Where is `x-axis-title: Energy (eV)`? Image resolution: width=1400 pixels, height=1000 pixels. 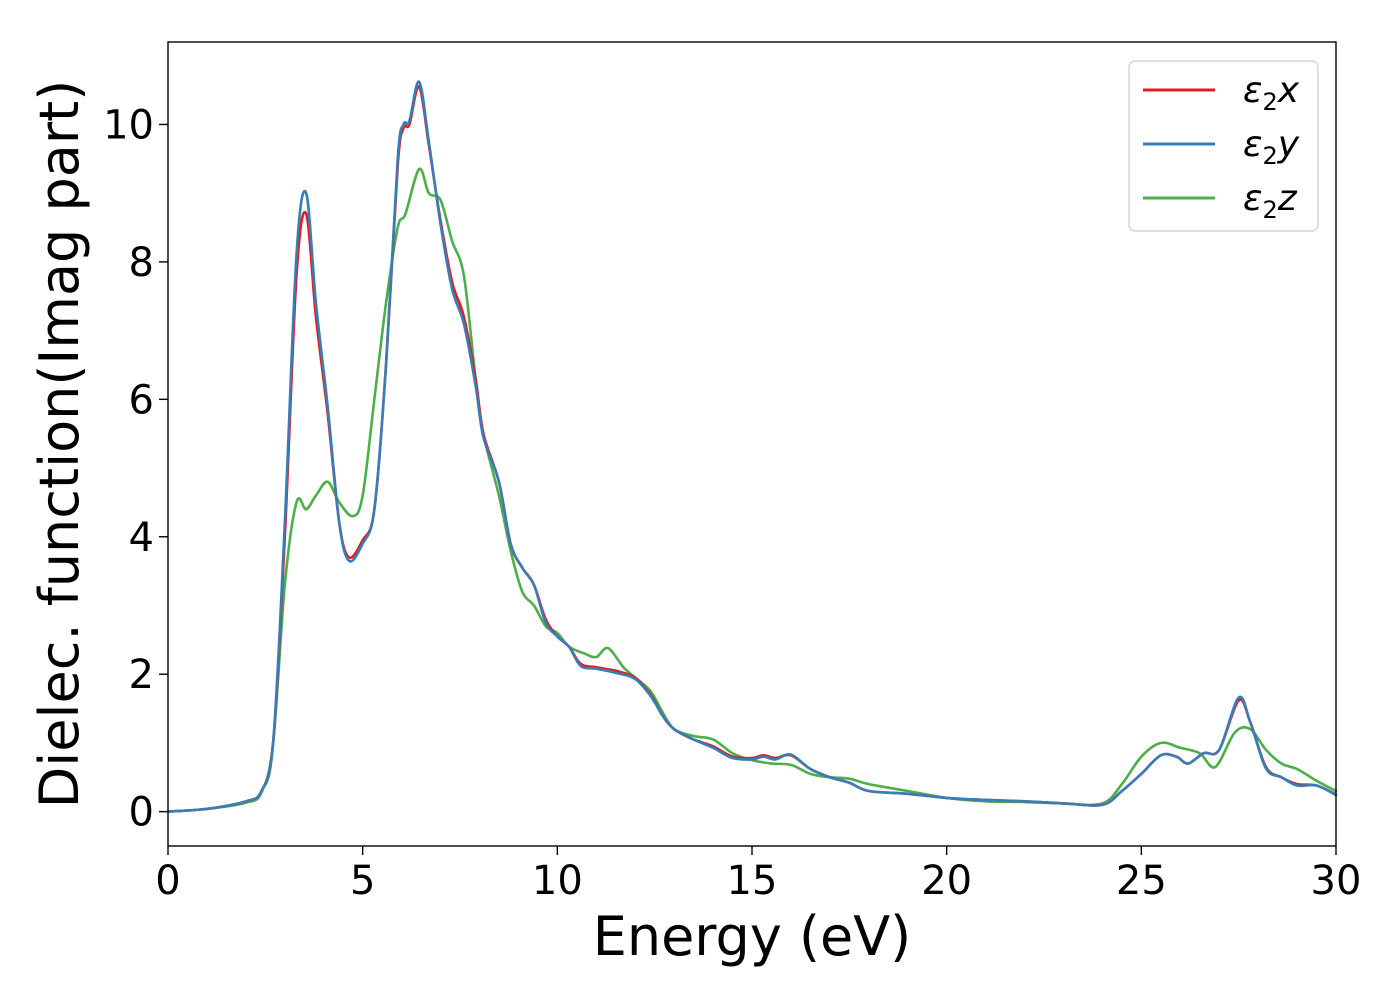
x-axis-title: Energy (eV) is located at coordinates (752, 936).